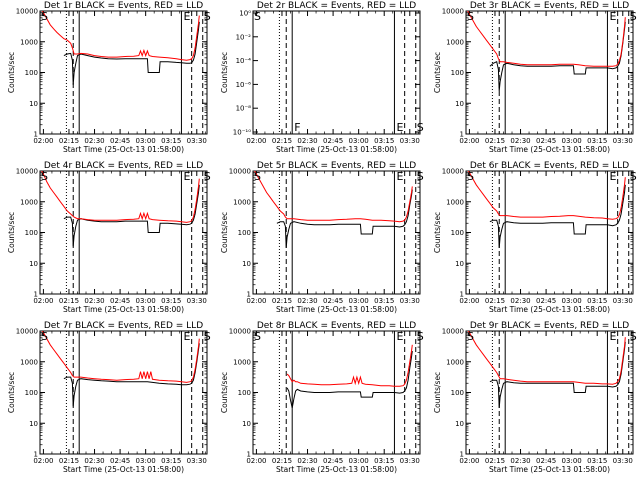 Image resolution: width=640 pixels, height=480 pixels. I want to click on x-tick-label: 03:15, so click(597, 461).